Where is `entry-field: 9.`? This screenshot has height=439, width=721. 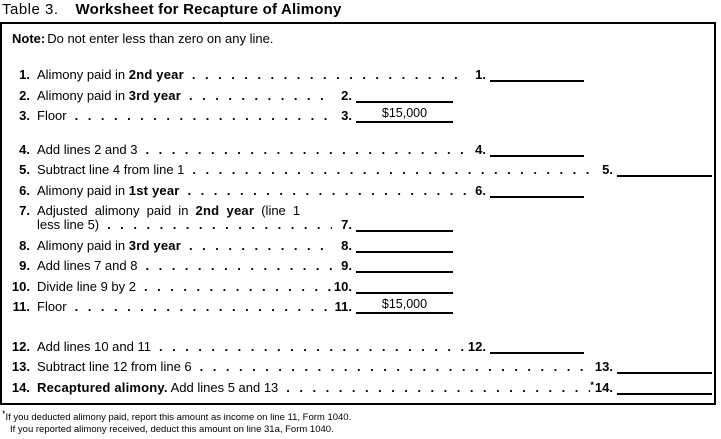 entry-field: 9. is located at coordinates (392, 265).